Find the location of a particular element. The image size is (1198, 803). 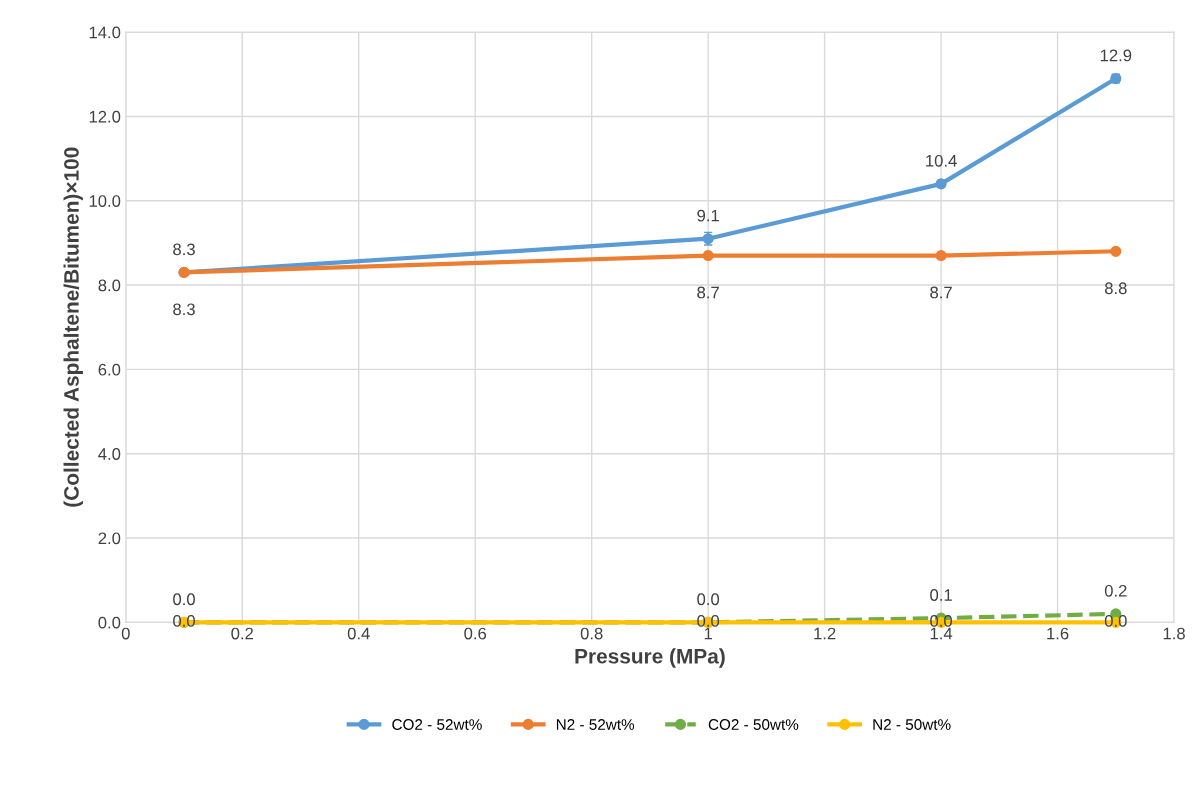

x-tick-label: 1.2 is located at coordinates (825, 633).